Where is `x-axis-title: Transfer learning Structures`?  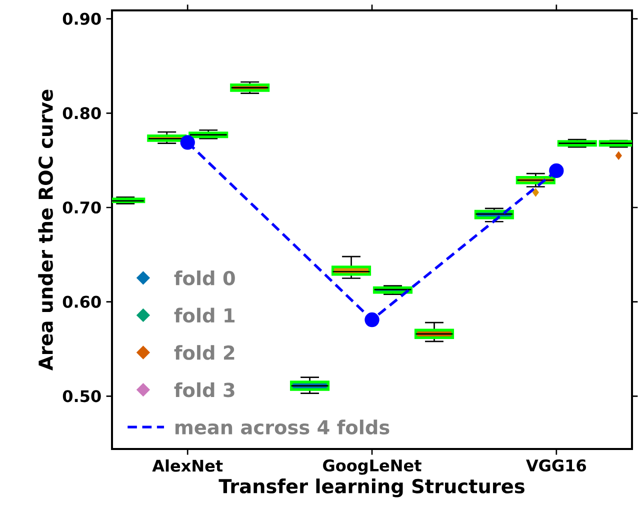
x-axis-title: Transfer learning Structures is located at coordinates (371, 488).